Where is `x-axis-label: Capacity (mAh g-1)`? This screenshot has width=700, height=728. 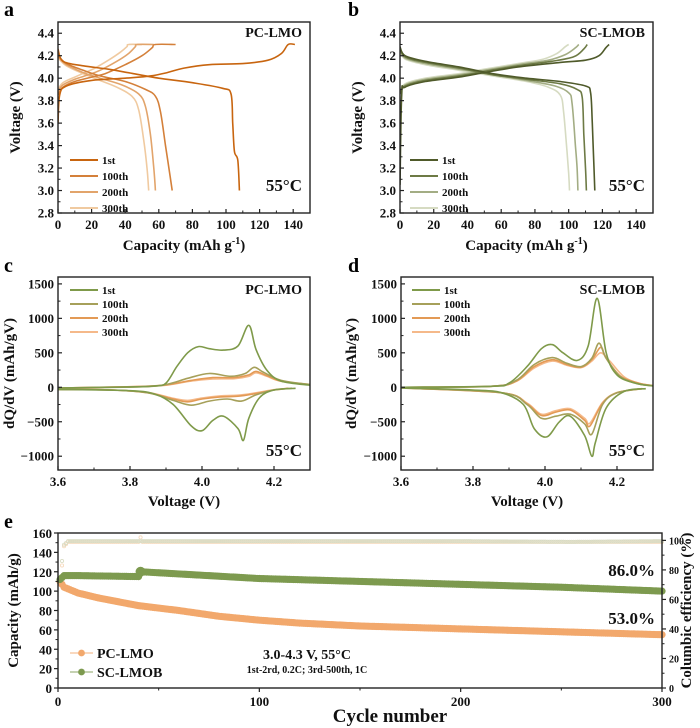
x-axis-label: Capacity (mAh g-1) is located at coordinates (526, 245).